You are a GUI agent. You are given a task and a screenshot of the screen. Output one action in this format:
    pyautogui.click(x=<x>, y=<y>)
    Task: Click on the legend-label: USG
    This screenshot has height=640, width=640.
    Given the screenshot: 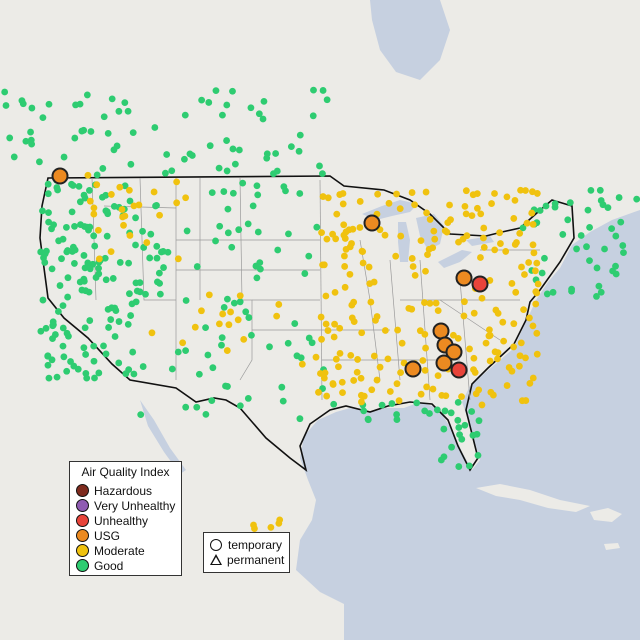 What is the action you would take?
    pyautogui.click(x=107, y=535)
    